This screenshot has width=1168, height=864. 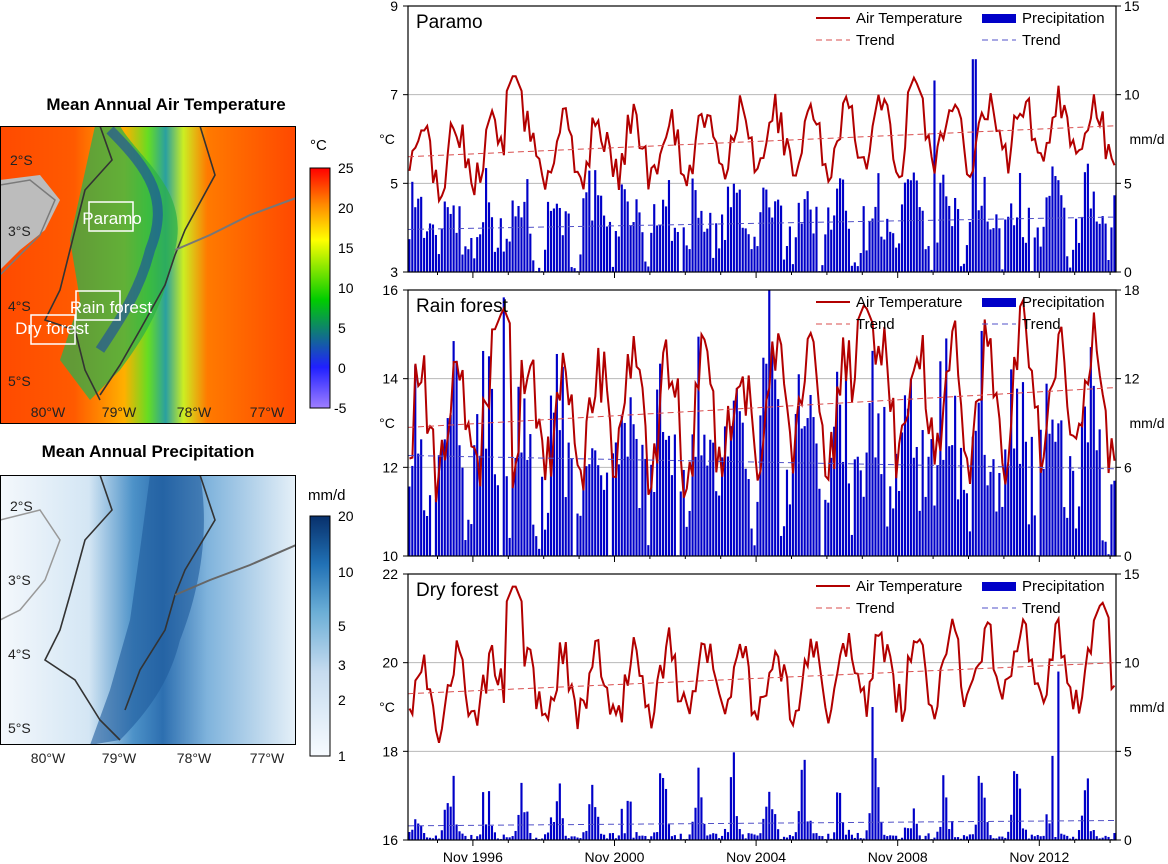 I want to click on colorbar-tick: 10, so click(x=346, y=288).